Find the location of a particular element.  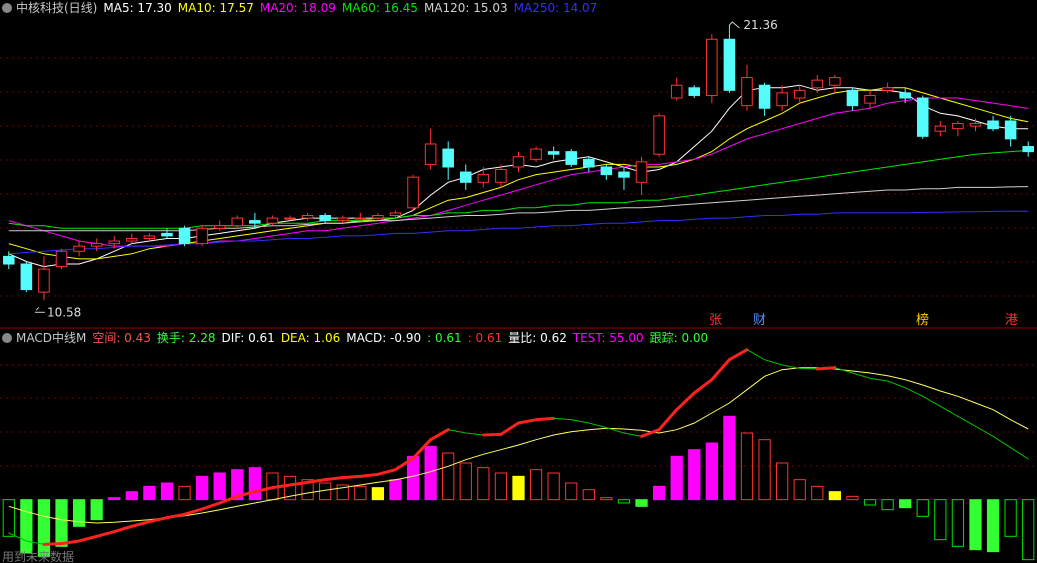

indicator-value: MACD: -0.90 is located at coordinates (384, 338).